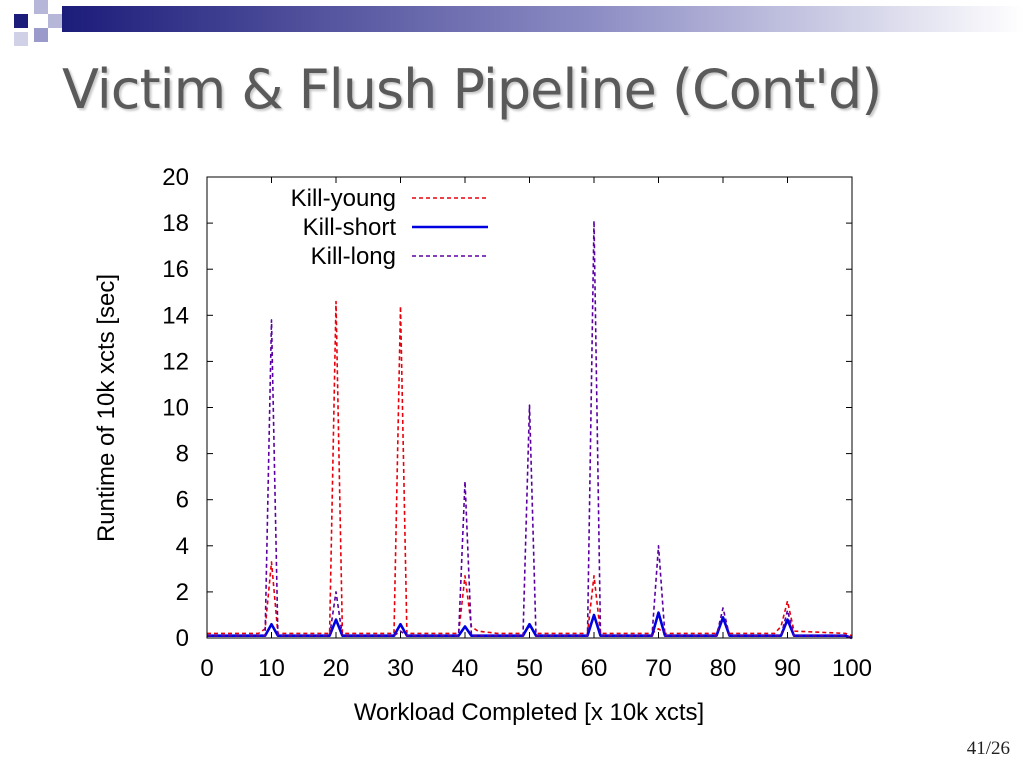 This screenshot has width=1024, height=768. I want to click on x-tick-label: 0, so click(206, 668).